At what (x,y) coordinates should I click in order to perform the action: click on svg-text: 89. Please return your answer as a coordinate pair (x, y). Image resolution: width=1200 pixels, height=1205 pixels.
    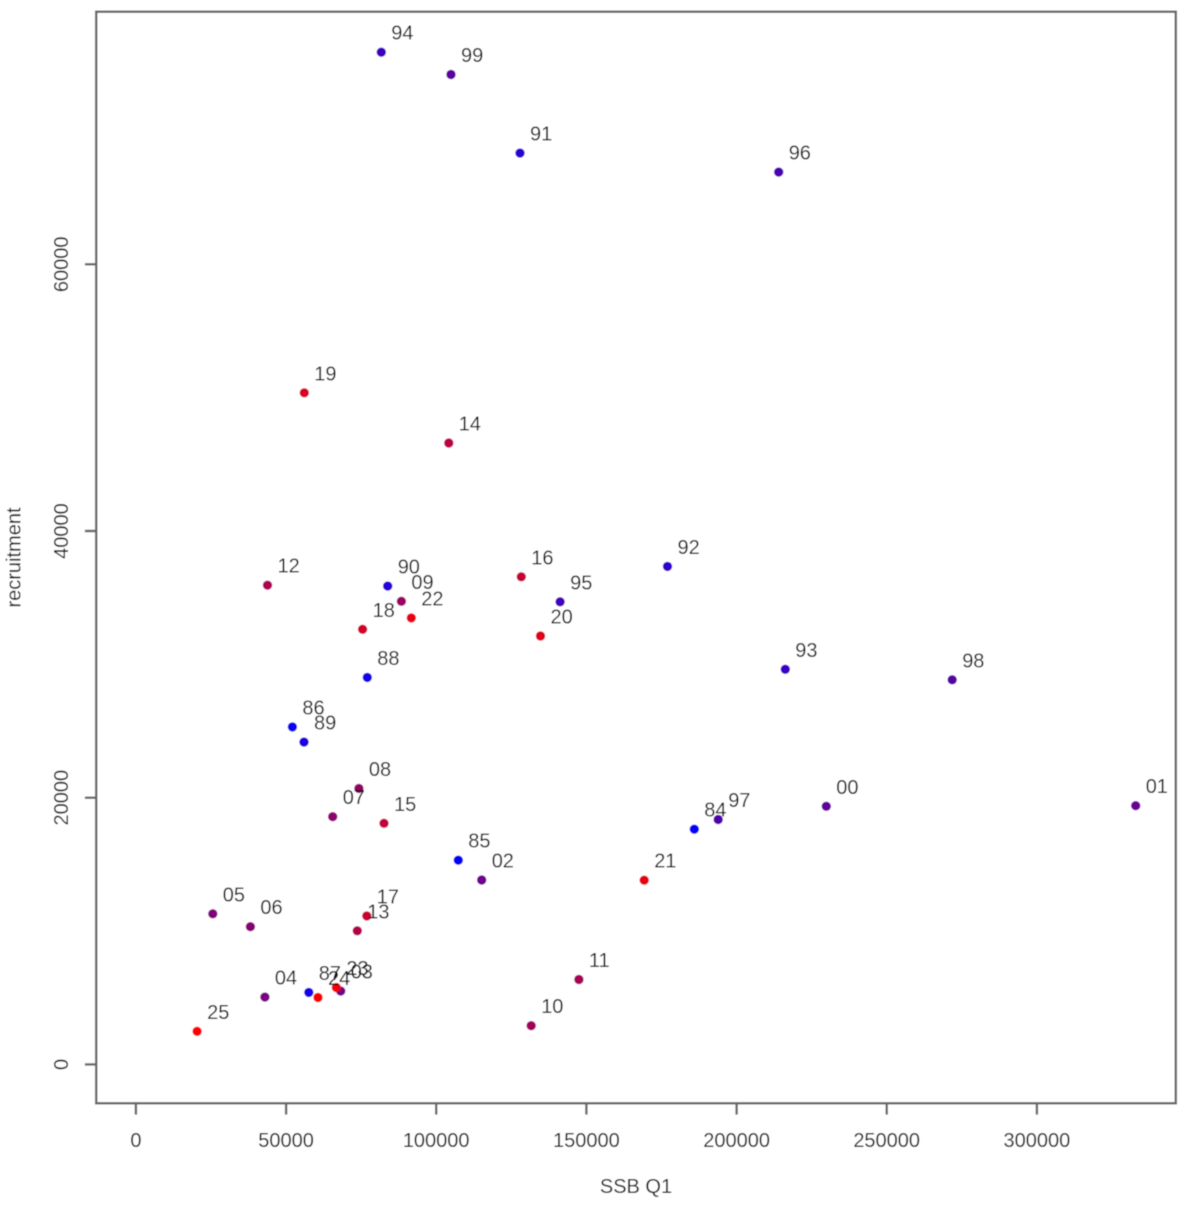
    Looking at the image, I should click on (325, 724).